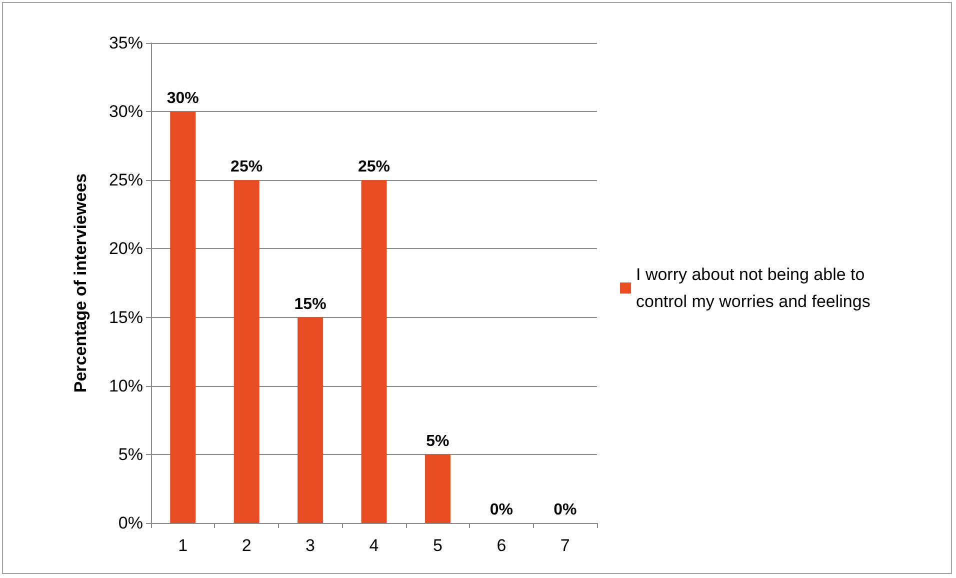 This screenshot has width=956, height=578. What do you see at coordinates (125, 386) in the screenshot?
I see `y-tick-label: 10%` at bounding box center [125, 386].